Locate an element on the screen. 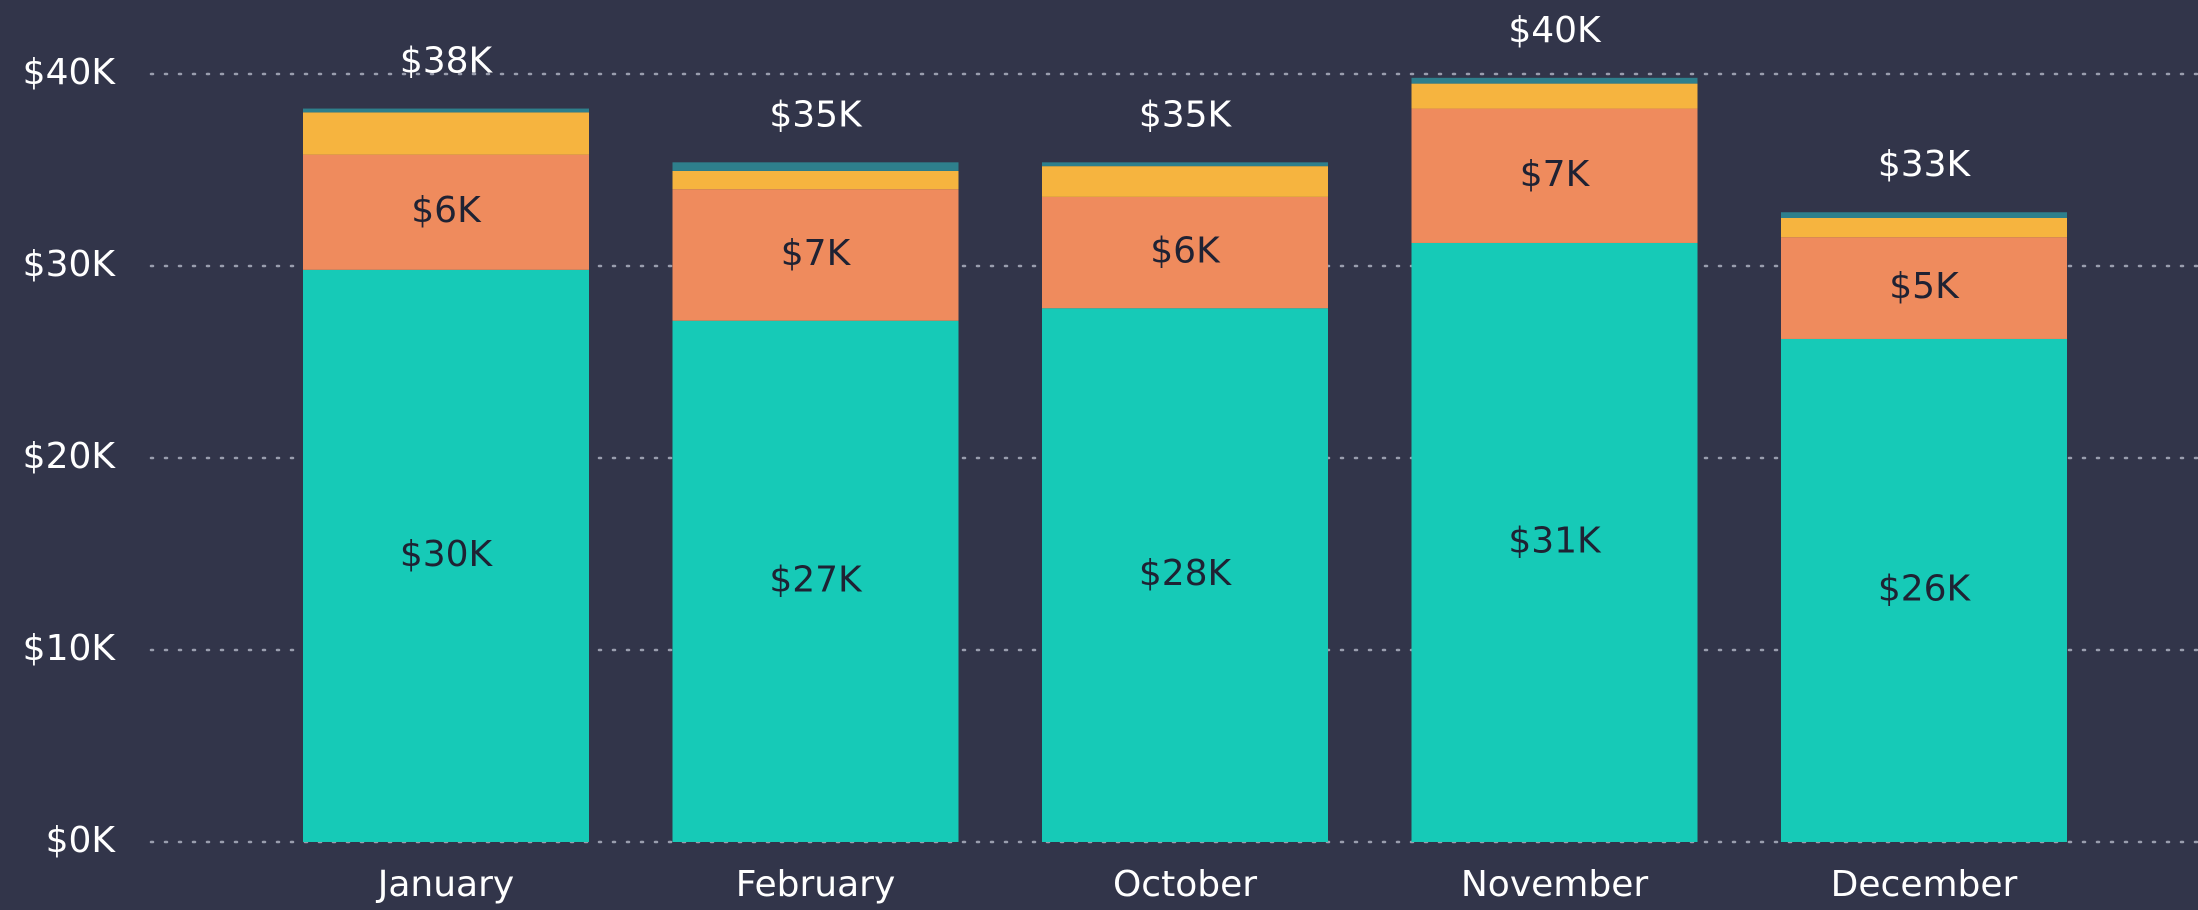  segment-label: $5K is located at coordinates (1924, 286).